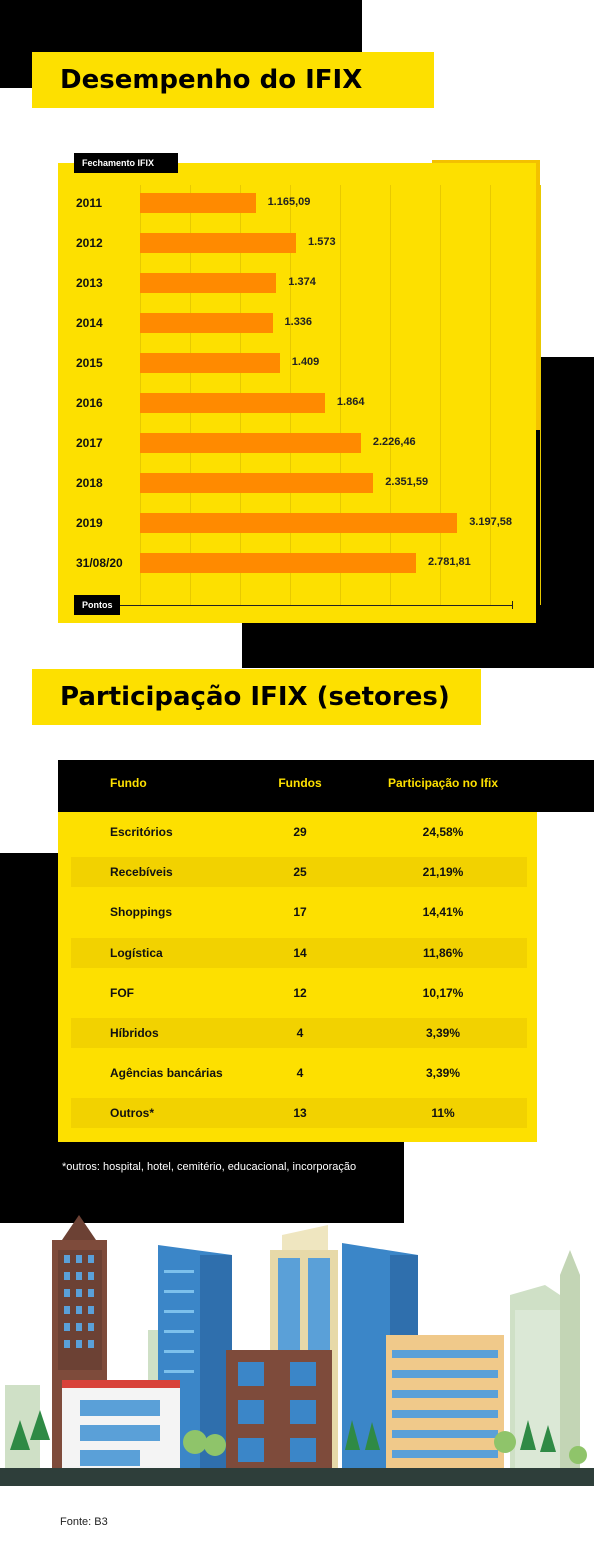 Image resolution: width=594 pixels, height=1562 pixels. I want to click on table-row: Escritórios 29 24,58%, so click(299, 832).